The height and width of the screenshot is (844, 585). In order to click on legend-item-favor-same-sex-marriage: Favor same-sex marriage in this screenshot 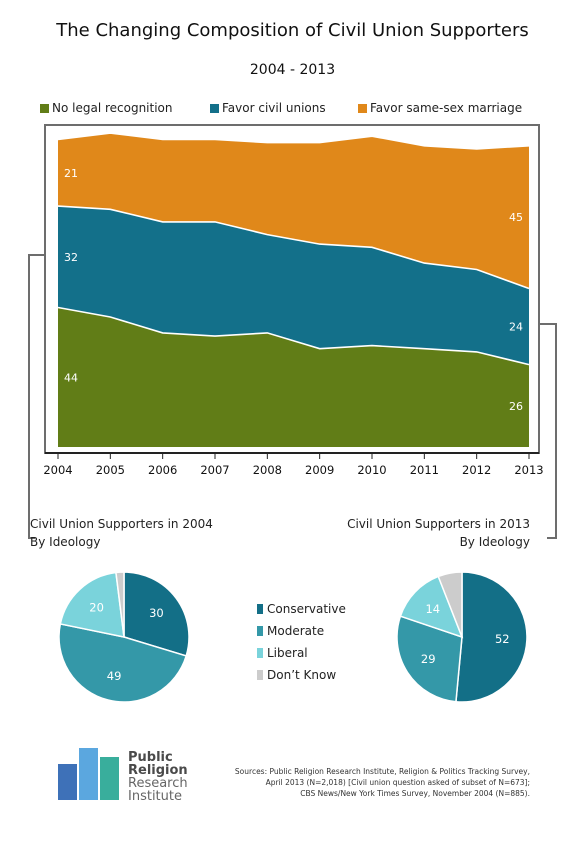, I will do `click(440, 108)`.